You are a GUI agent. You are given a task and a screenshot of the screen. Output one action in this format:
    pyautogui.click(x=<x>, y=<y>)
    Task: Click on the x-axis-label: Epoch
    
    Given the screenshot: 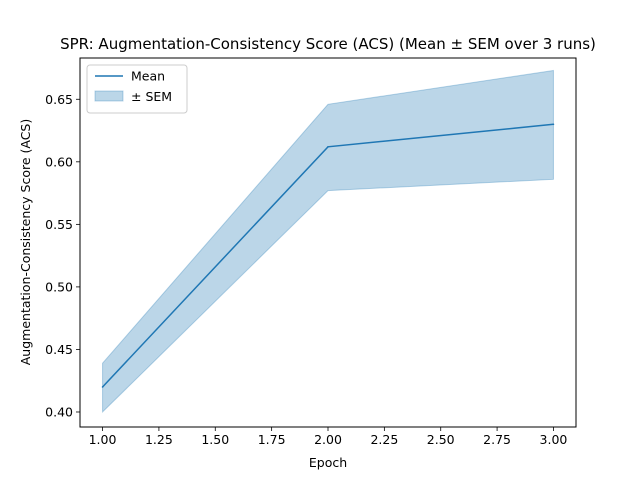 What is the action you would take?
    pyautogui.click(x=328, y=462)
    